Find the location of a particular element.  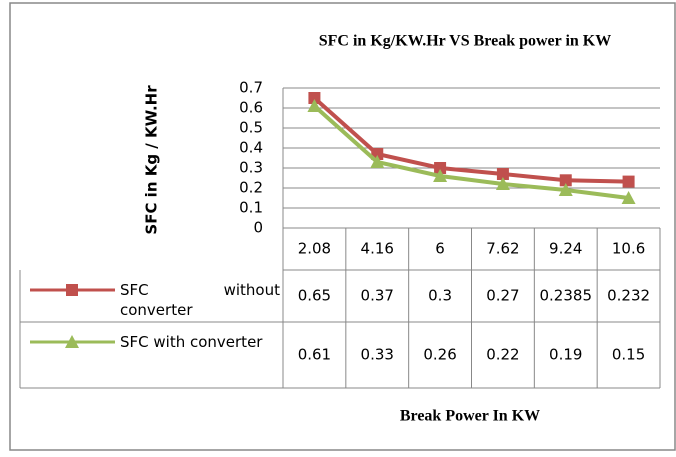

y-tick-label: 0.5 is located at coordinates (251, 128).